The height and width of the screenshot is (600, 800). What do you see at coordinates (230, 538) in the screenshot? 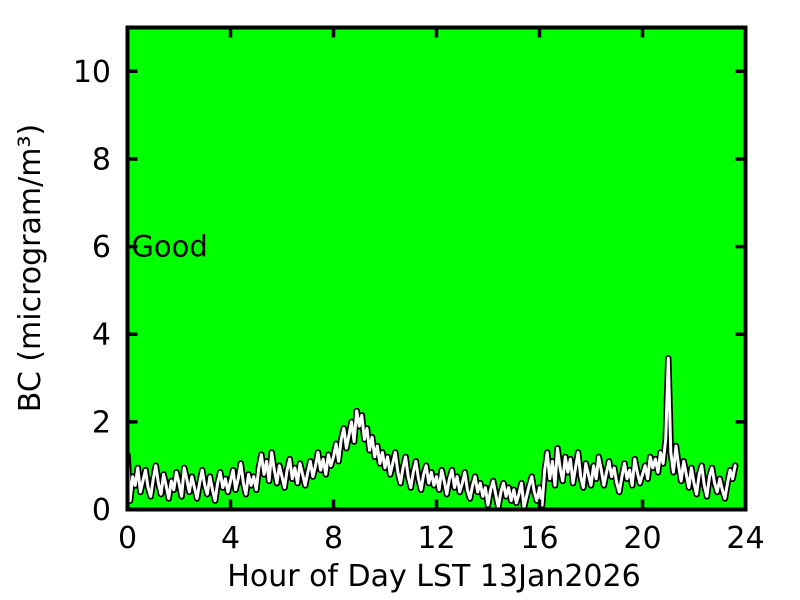
I see `x-tick-label: 4` at bounding box center [230, 538].